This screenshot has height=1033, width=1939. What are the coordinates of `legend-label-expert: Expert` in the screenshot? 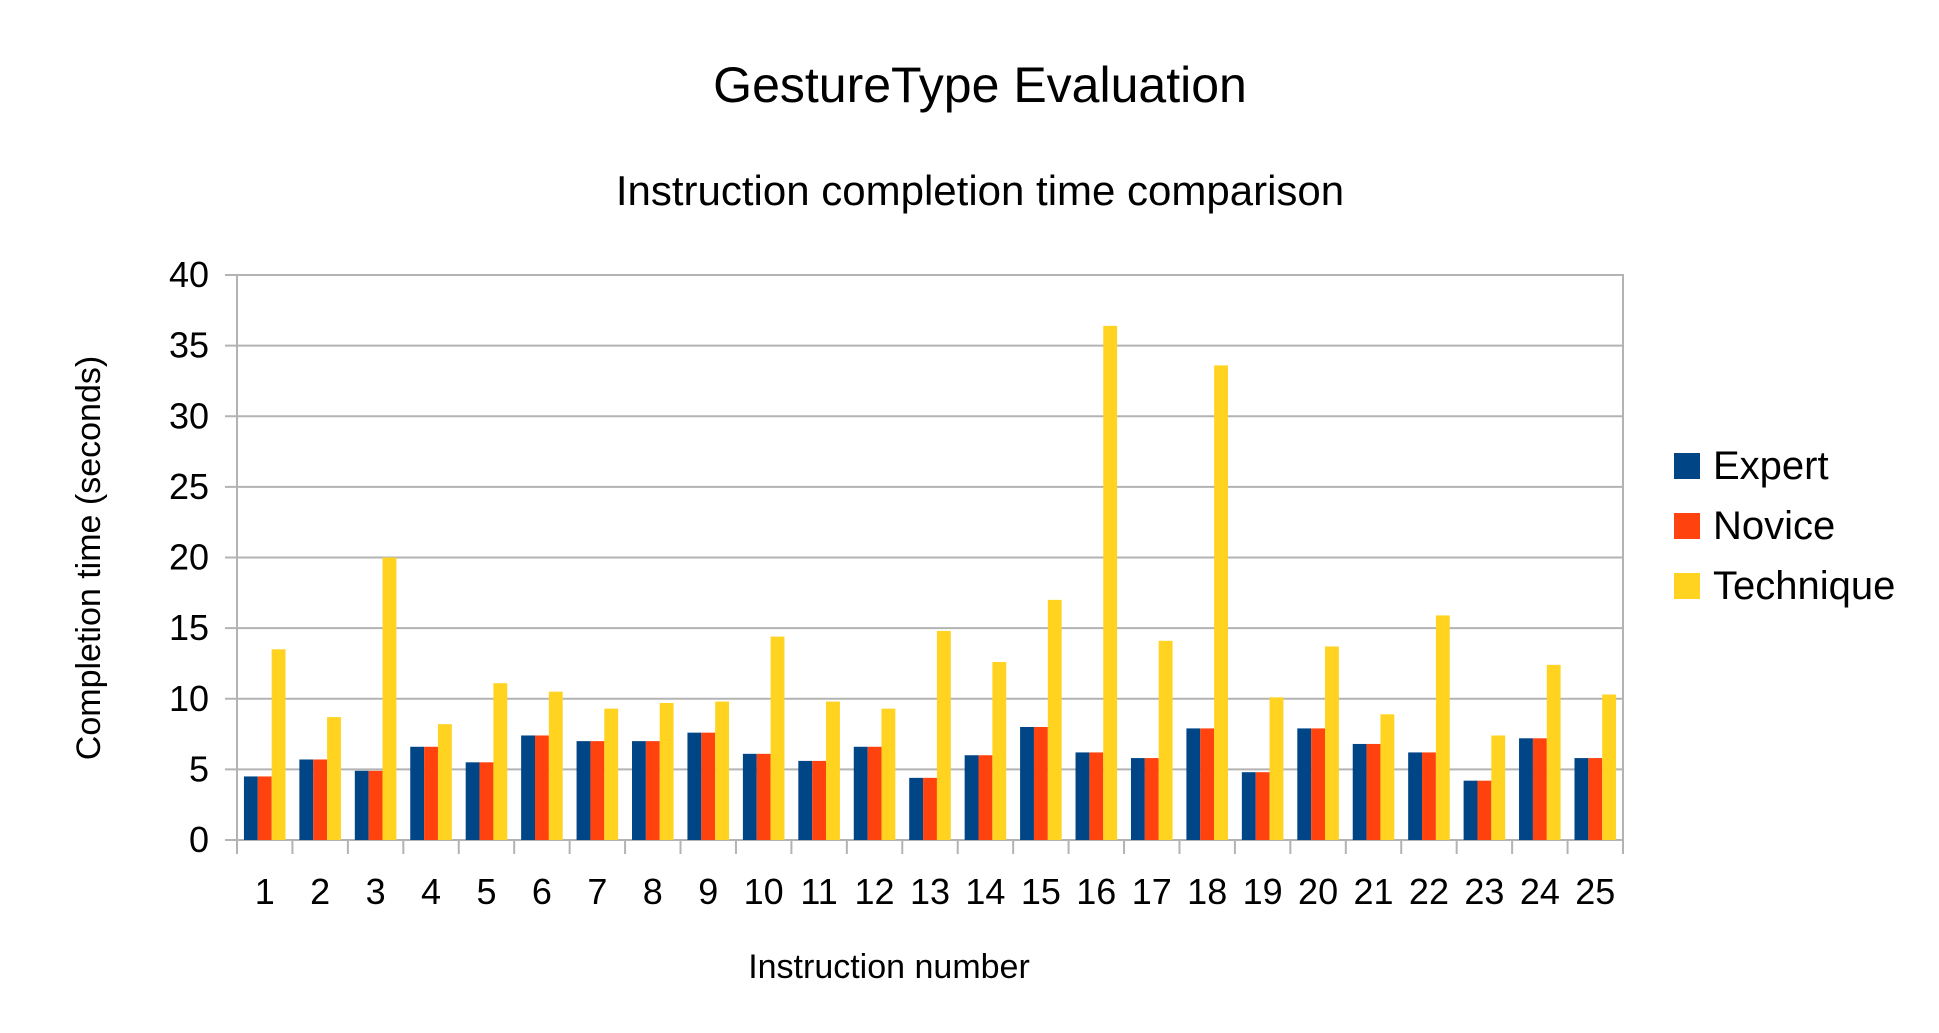 It's located at (1771, 466).